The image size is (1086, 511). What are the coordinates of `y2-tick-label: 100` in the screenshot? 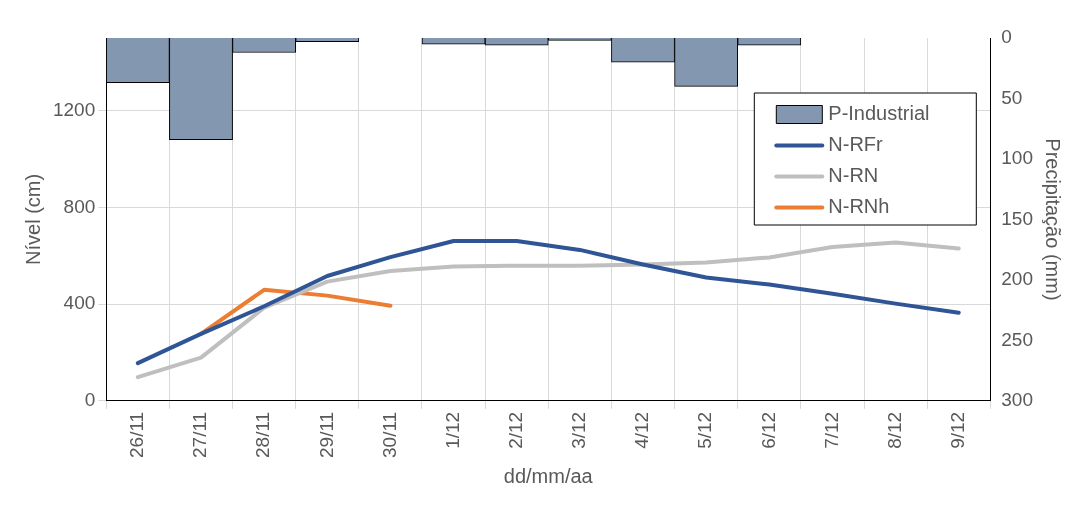 It's located at (1017, 158).